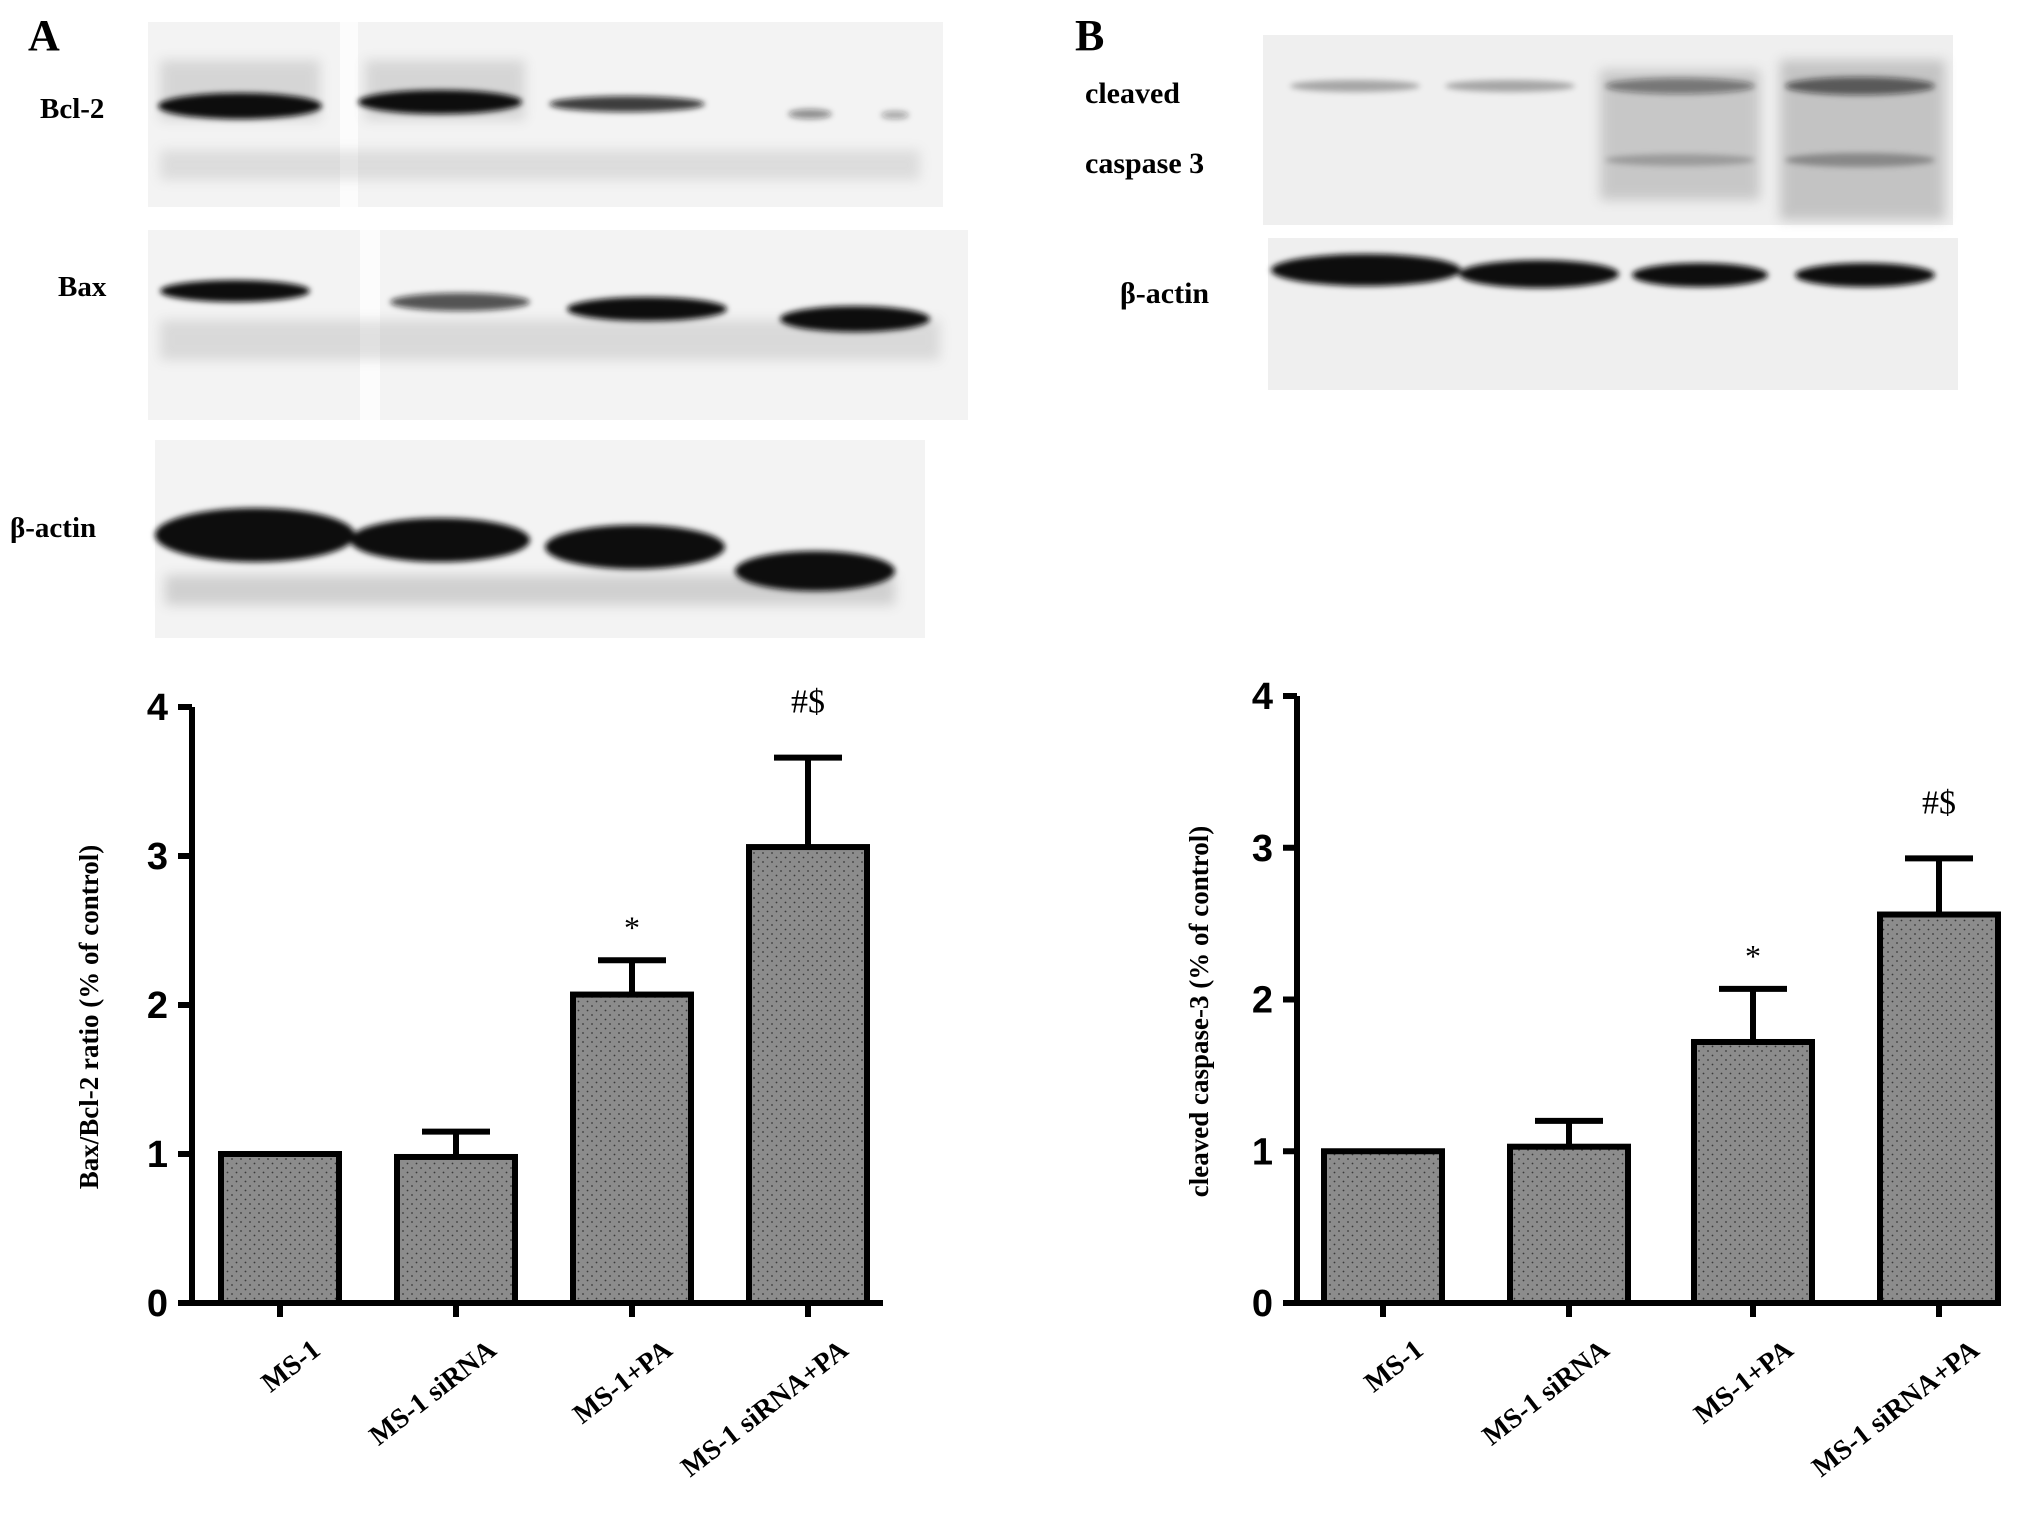 Image resolution: width=2031 pixels, height=1530 pixels. What do you see at coordinates (627, 104) in the screenshot?
I see `bcl2-band-lane3` at bounding box center [627, 104].